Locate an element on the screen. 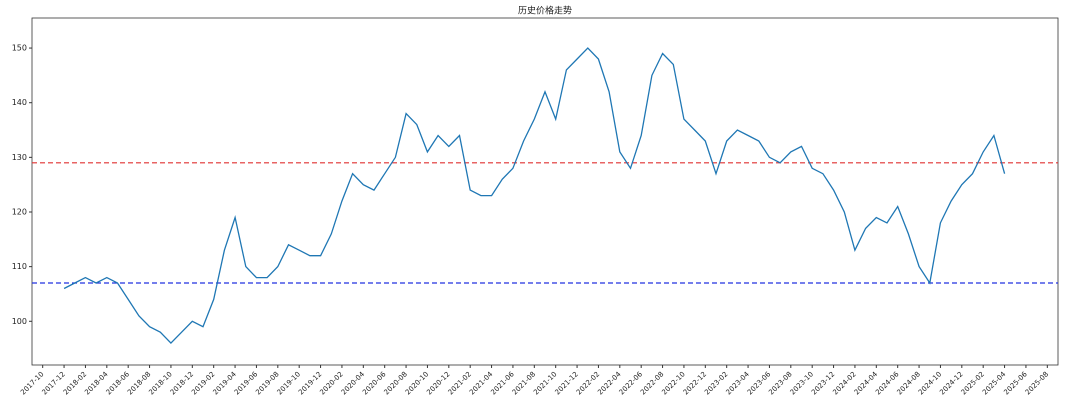  y-tick-label: 150 is located at coordinates (19, 48).